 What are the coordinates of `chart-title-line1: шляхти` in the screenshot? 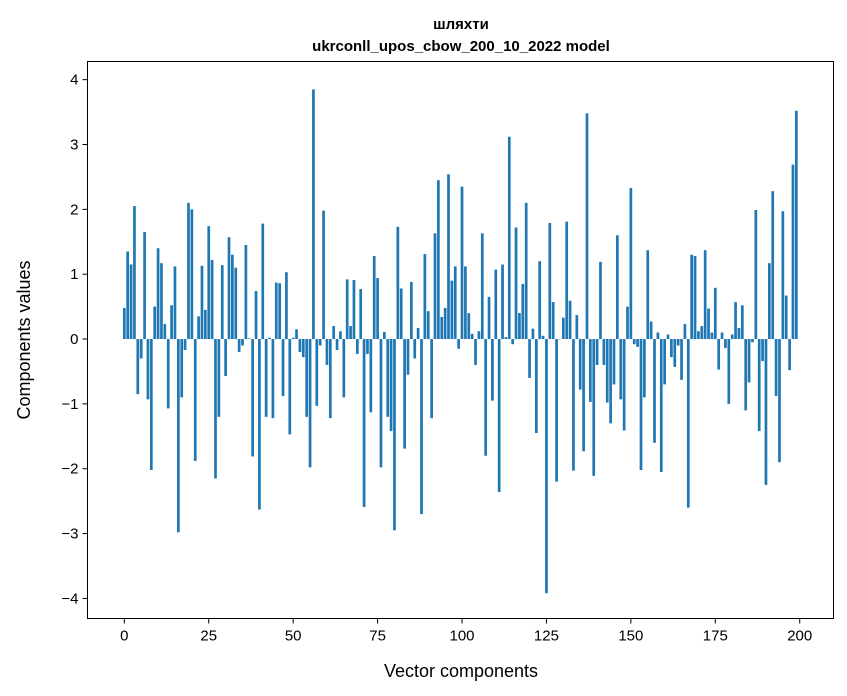 It's located at (461, 24).